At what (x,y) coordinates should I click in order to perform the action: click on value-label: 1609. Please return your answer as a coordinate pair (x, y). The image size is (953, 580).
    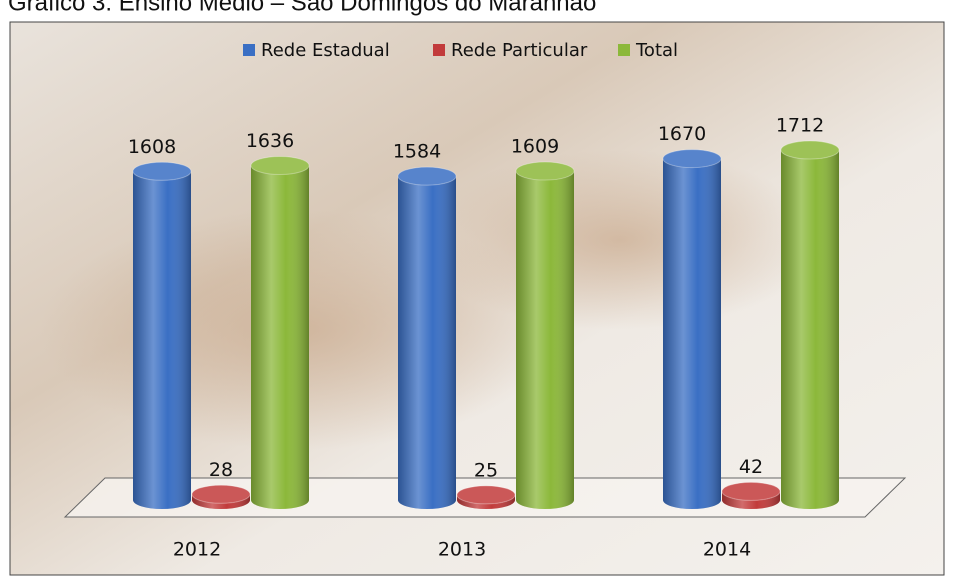
    Looking at the image, I should click on (535, 147).